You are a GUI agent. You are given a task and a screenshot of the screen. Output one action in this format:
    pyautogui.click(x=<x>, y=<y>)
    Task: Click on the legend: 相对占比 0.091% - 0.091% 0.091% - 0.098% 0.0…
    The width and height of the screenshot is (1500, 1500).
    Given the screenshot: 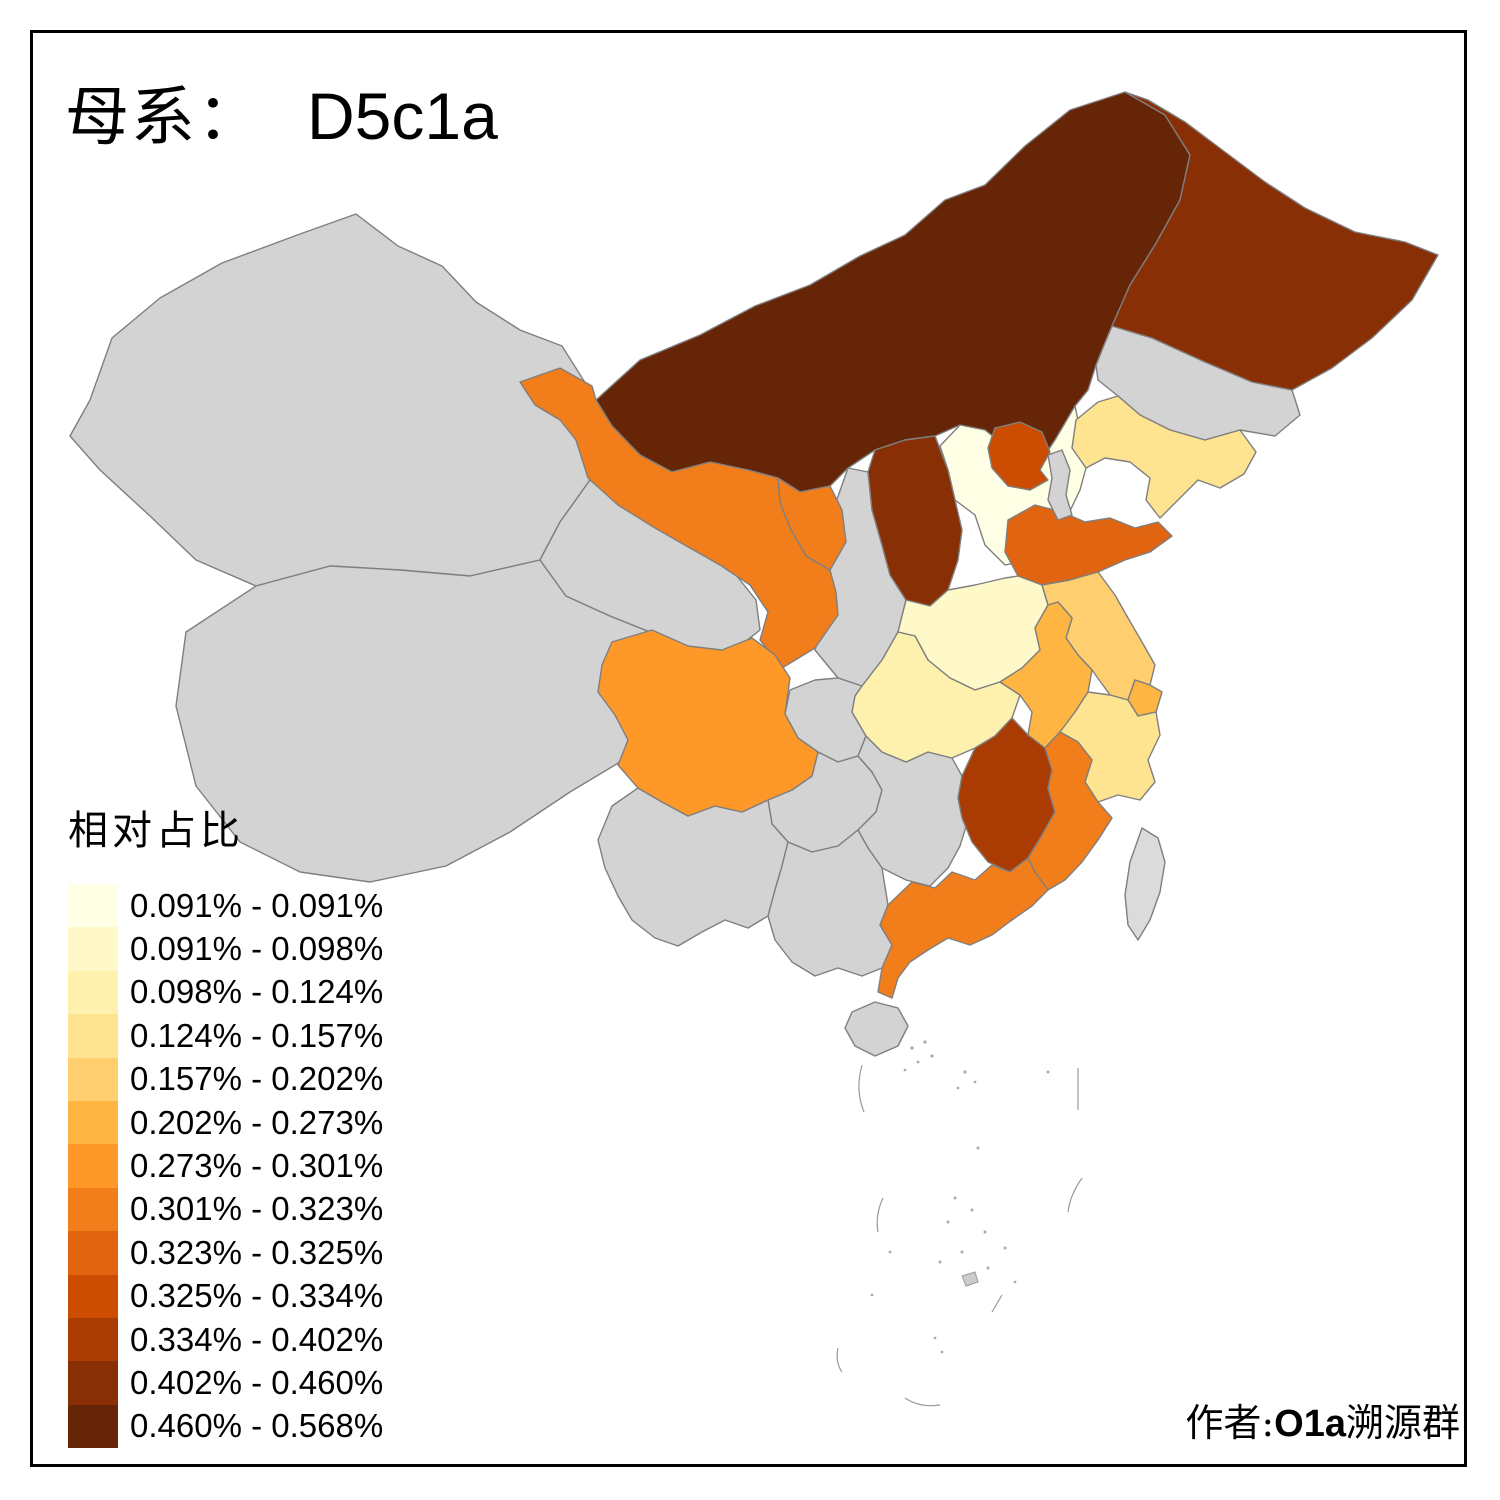 What is the action you would take?
    pyautogui.click(x=226, y=1123)
    